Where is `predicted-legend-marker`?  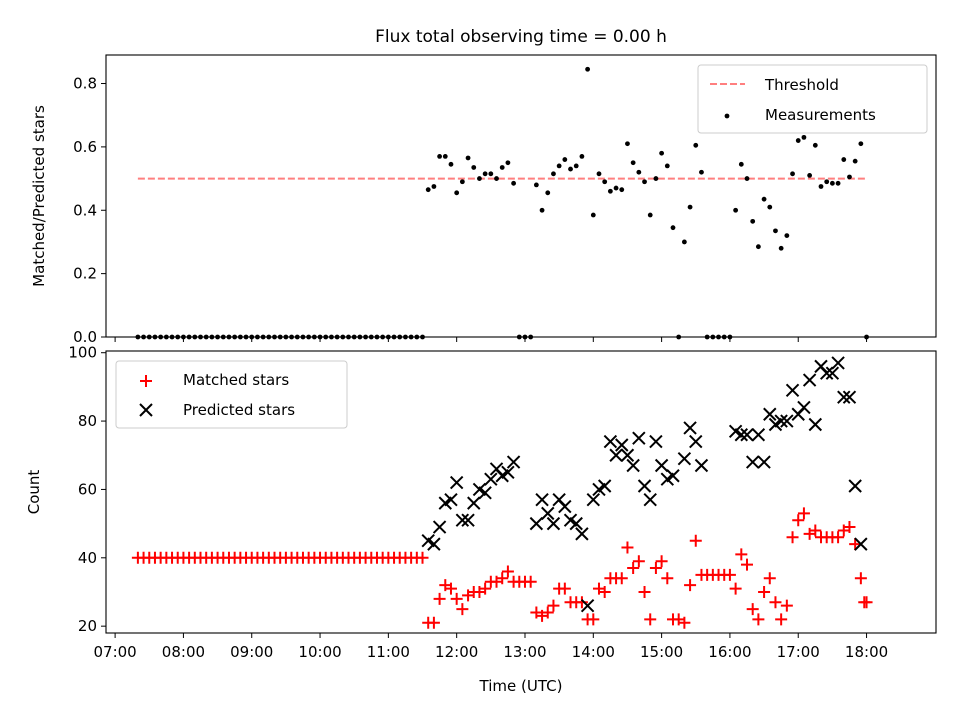
predicted-legend-marker is located at coordinates (146, 410).